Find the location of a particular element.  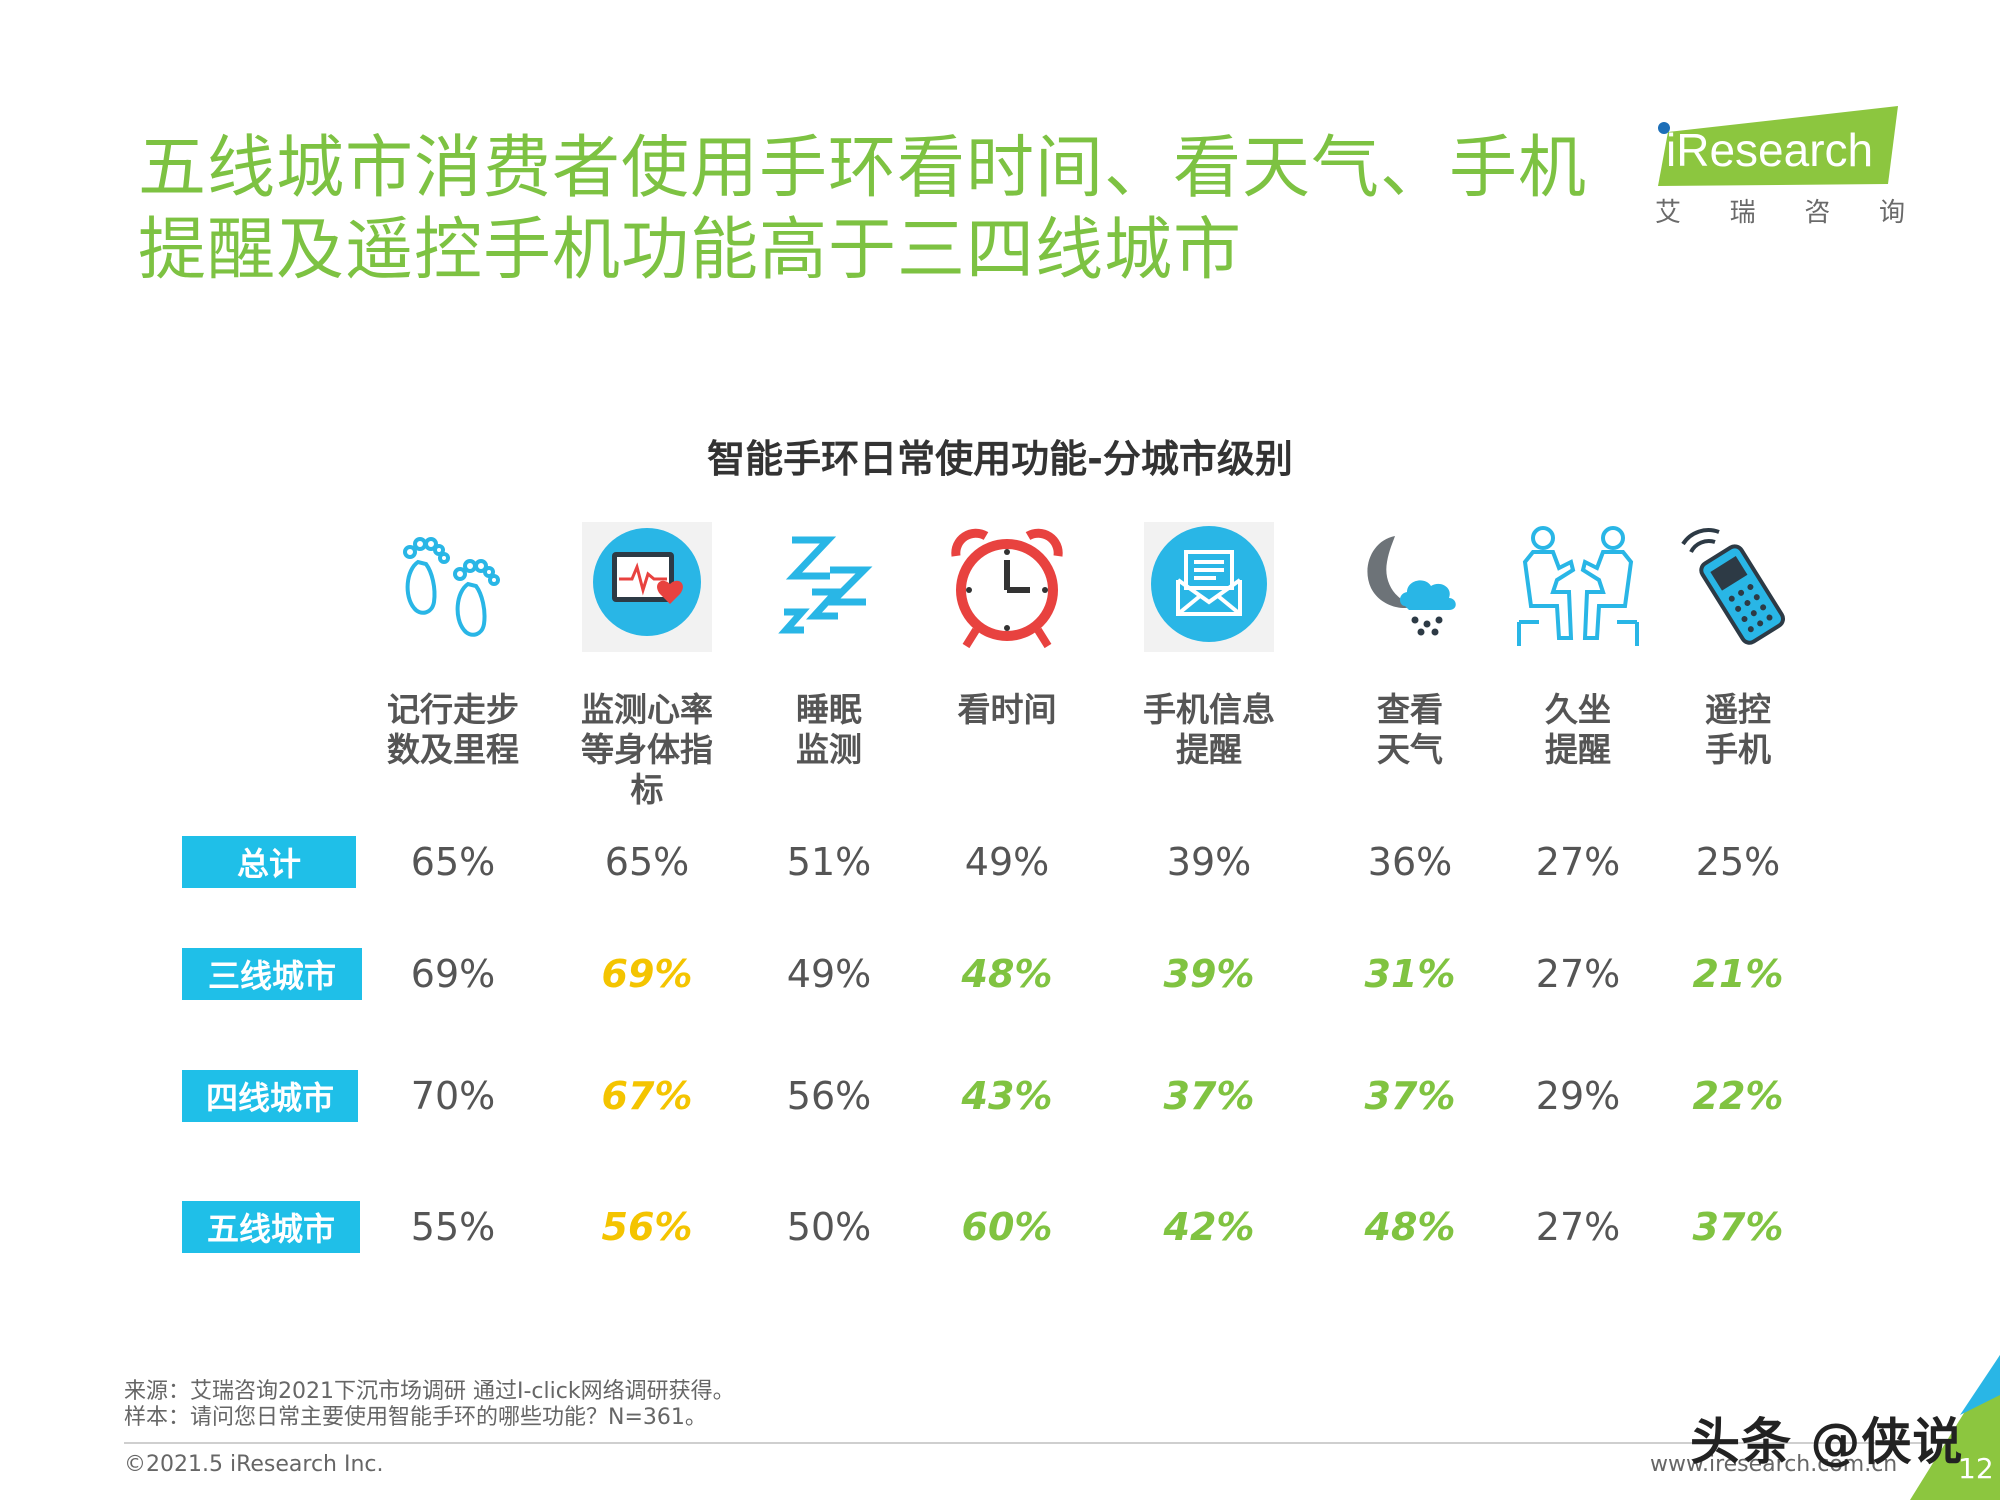

table-cell: 31% is located at coordinates (1410, 974).